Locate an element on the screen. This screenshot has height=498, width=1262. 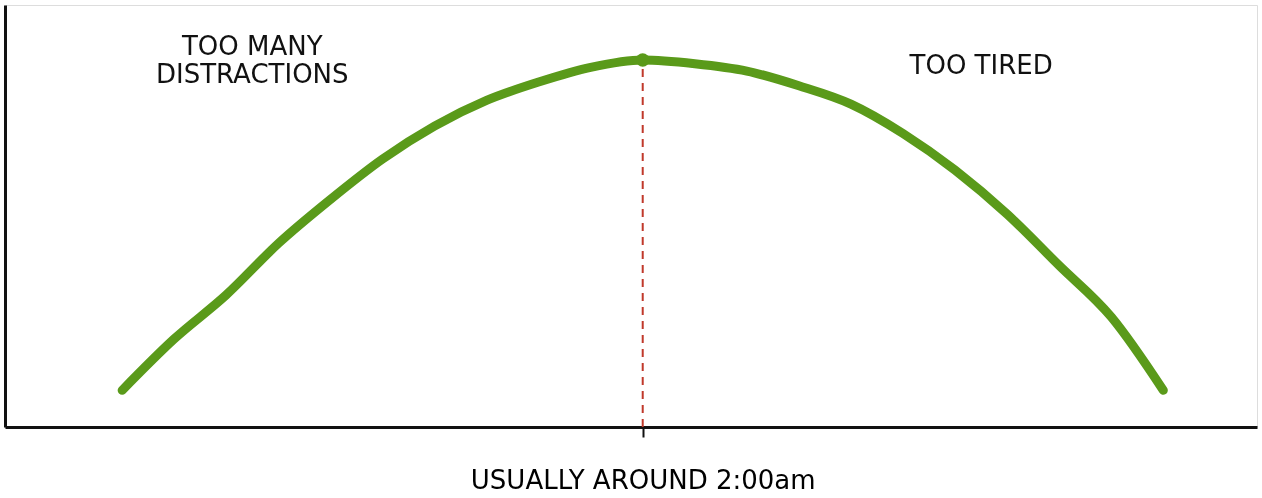
annotation: TOO MANY DISTRACTIONS is located at coordinates (252, 60).